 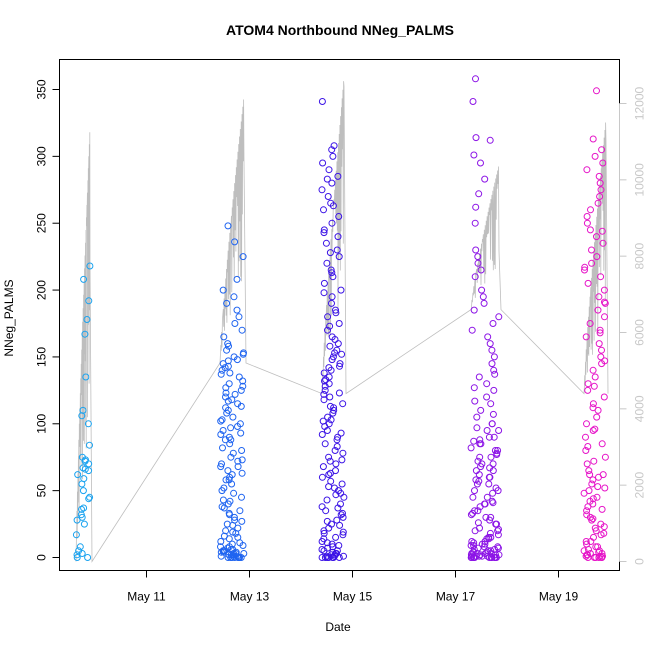 I want to click on x-tick-label: May 19, so click(x=559, y=597).